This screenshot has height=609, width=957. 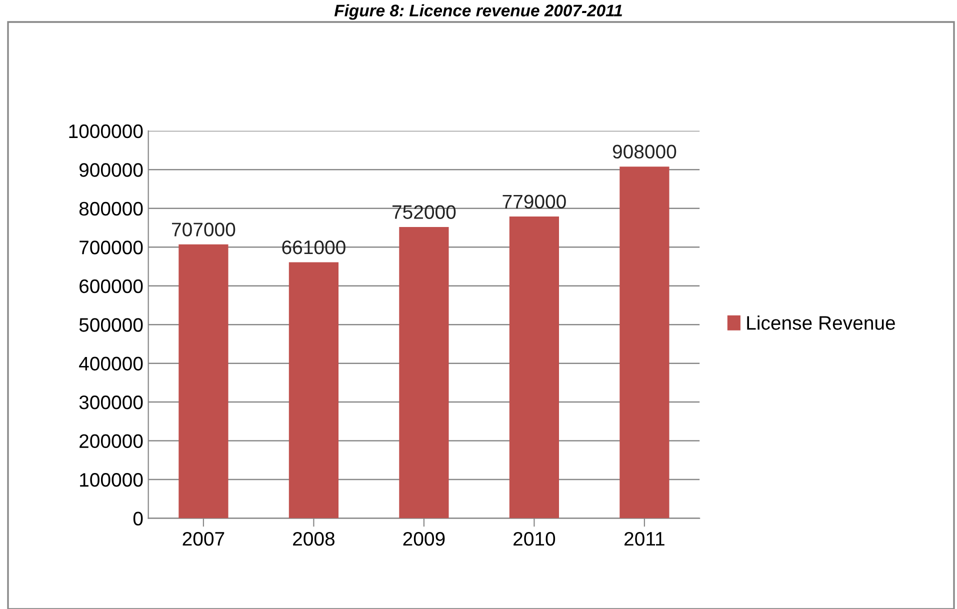 What do you see at coordinates (111, 479) in the screenshot?
I see `y-tick-label: 100000` at bounding box center [111, 479].